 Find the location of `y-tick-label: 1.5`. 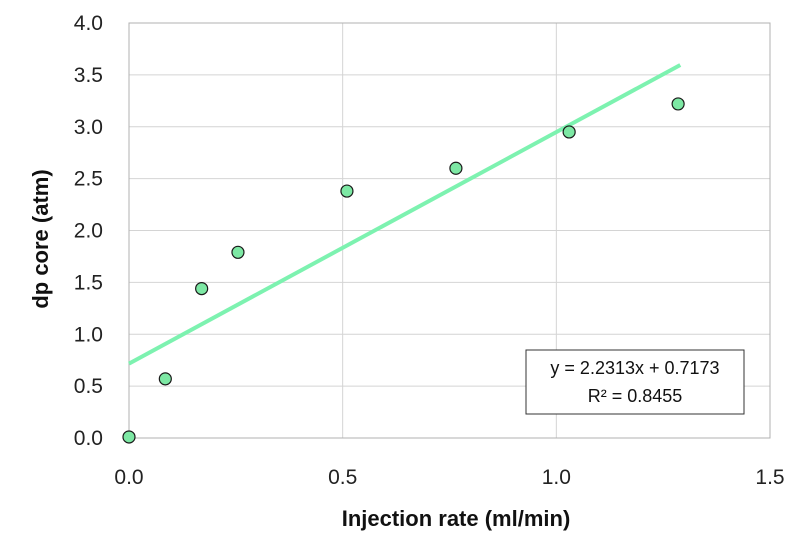

y-tick-label: 1.5 is located at coordinates (88, 282).